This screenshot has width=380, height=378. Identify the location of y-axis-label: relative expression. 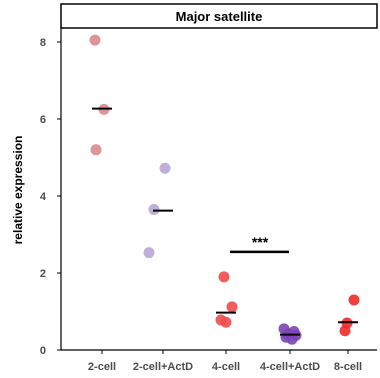
(18, 190).